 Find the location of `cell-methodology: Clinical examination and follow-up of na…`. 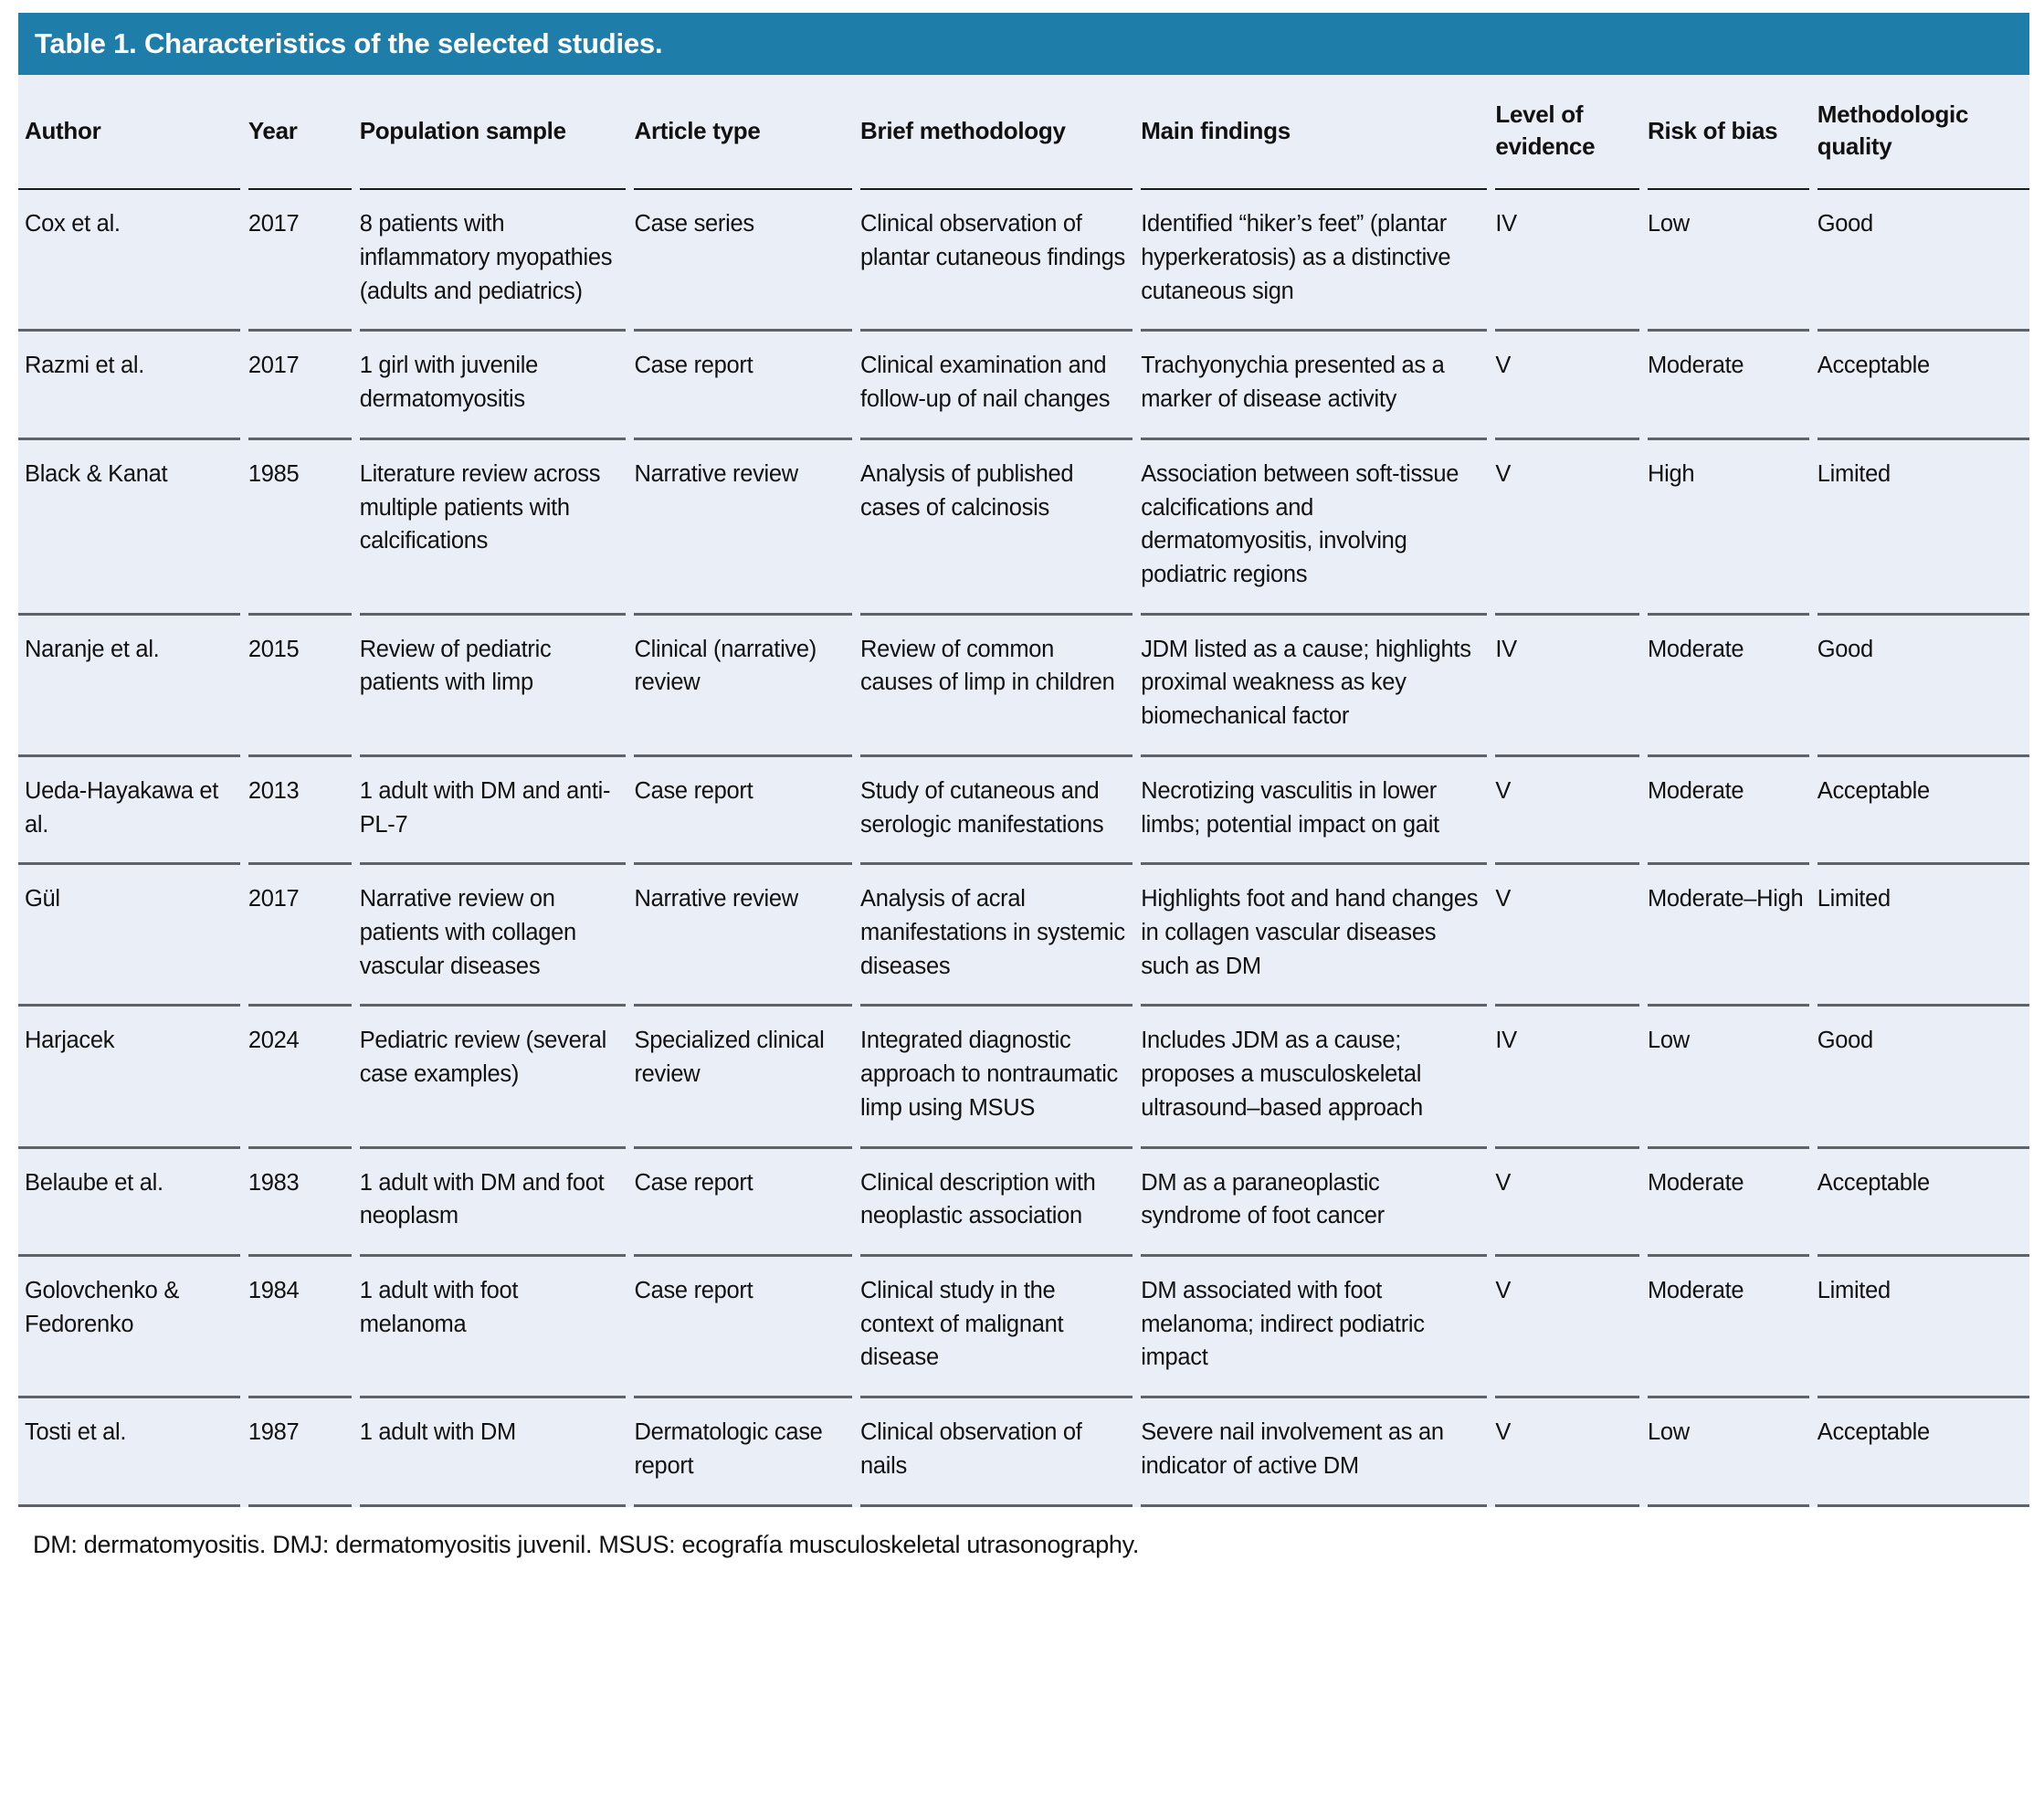

cell-methodology: Clinical examination and follow-up of na… is located at coordinates (996, 386).